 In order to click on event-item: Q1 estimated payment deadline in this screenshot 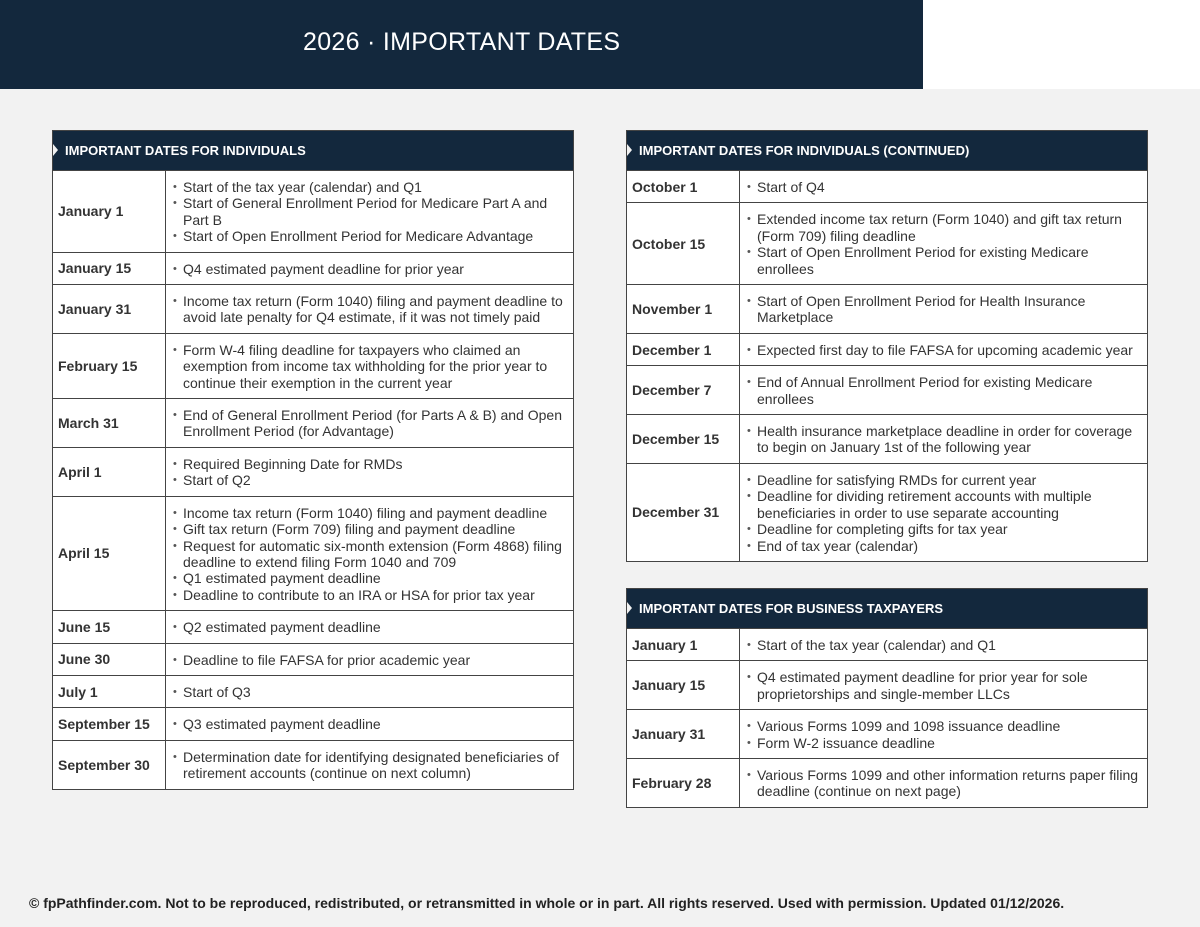, I will do `click(373, 578)`.